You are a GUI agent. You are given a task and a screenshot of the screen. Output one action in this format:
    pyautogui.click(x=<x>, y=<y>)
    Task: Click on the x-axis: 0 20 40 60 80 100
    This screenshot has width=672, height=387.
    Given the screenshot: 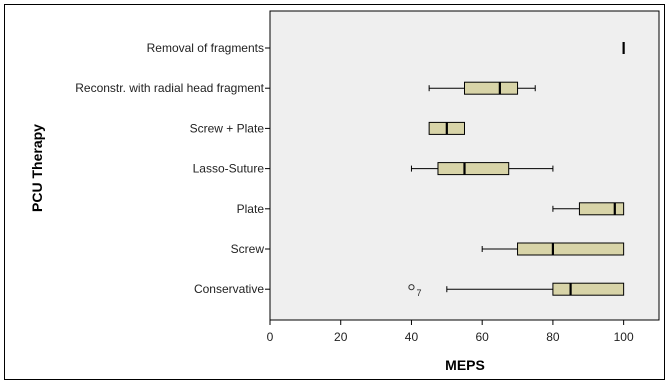 What is the action you would take?
    pyautogui.click(x=450, y=332)
    